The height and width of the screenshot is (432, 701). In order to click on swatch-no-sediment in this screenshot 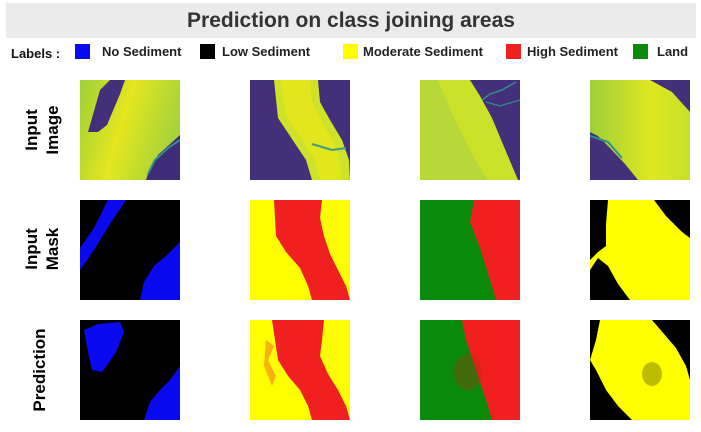, I will do `click(82, 51)`.